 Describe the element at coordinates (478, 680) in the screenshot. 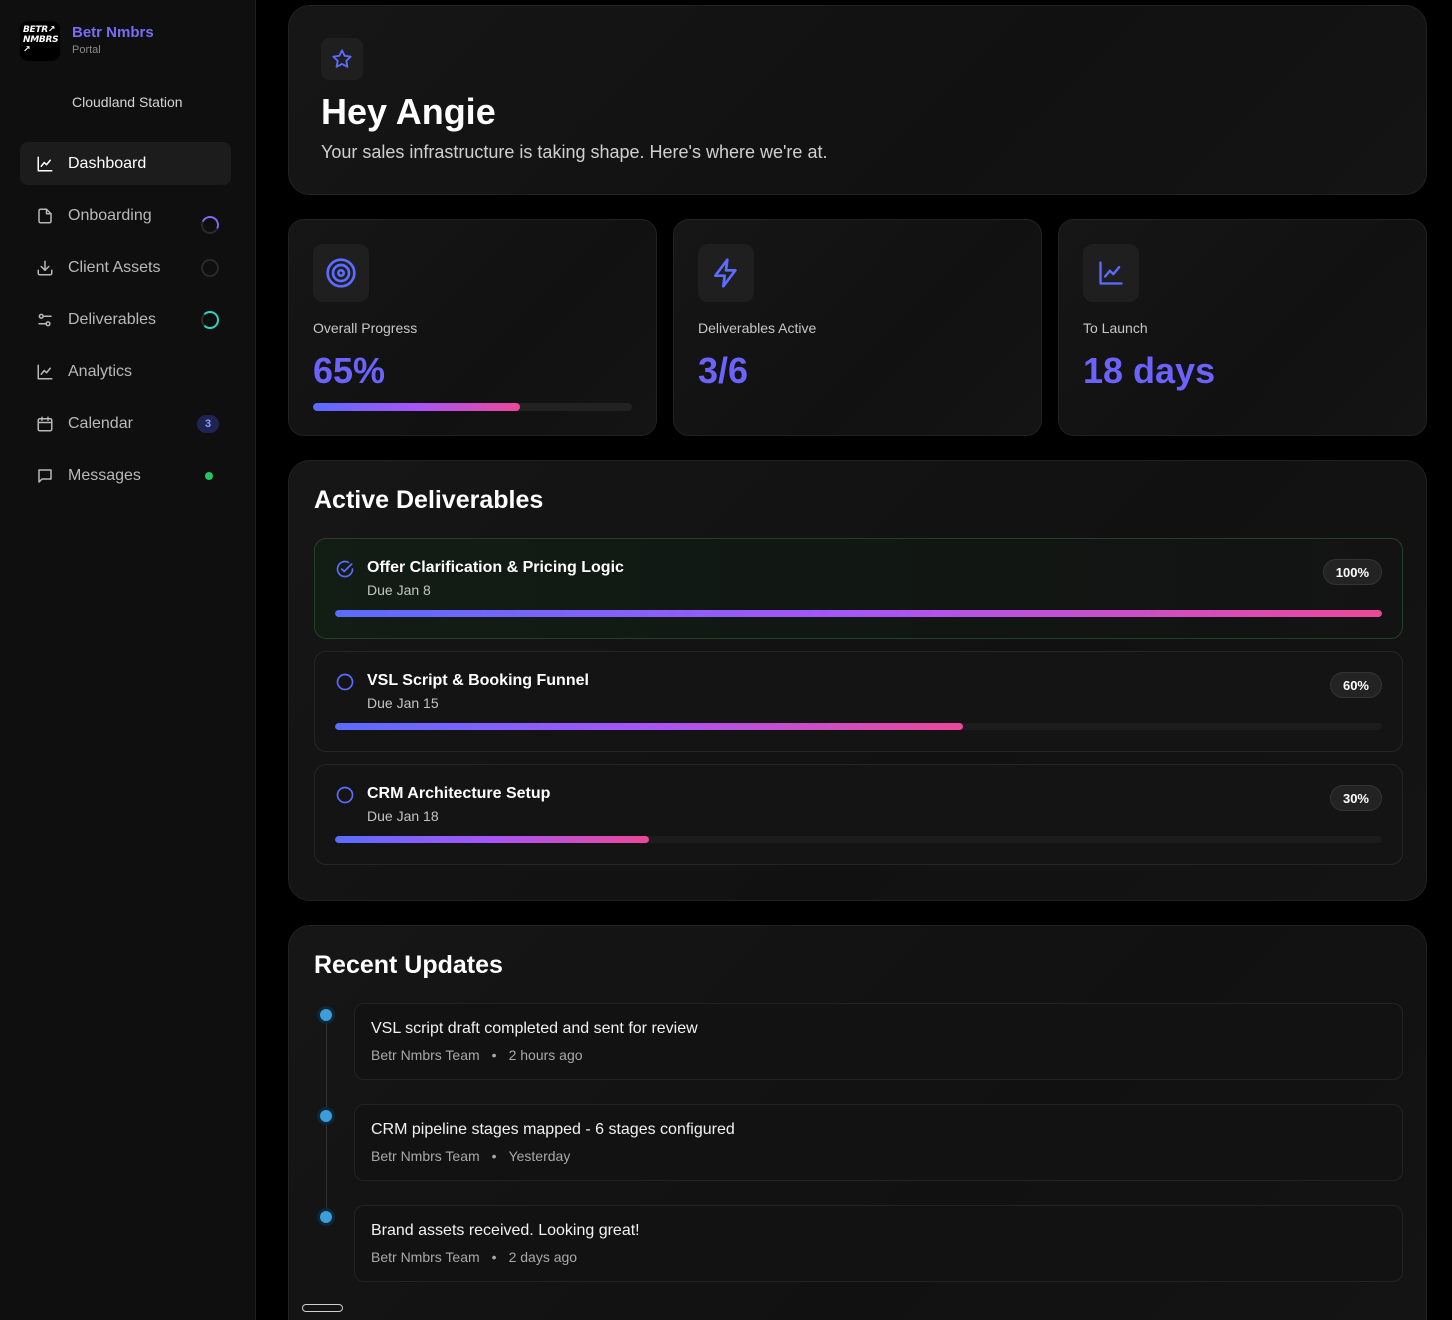

I see `deliverable-name: VSL Script & Booking Funnel` at that location.